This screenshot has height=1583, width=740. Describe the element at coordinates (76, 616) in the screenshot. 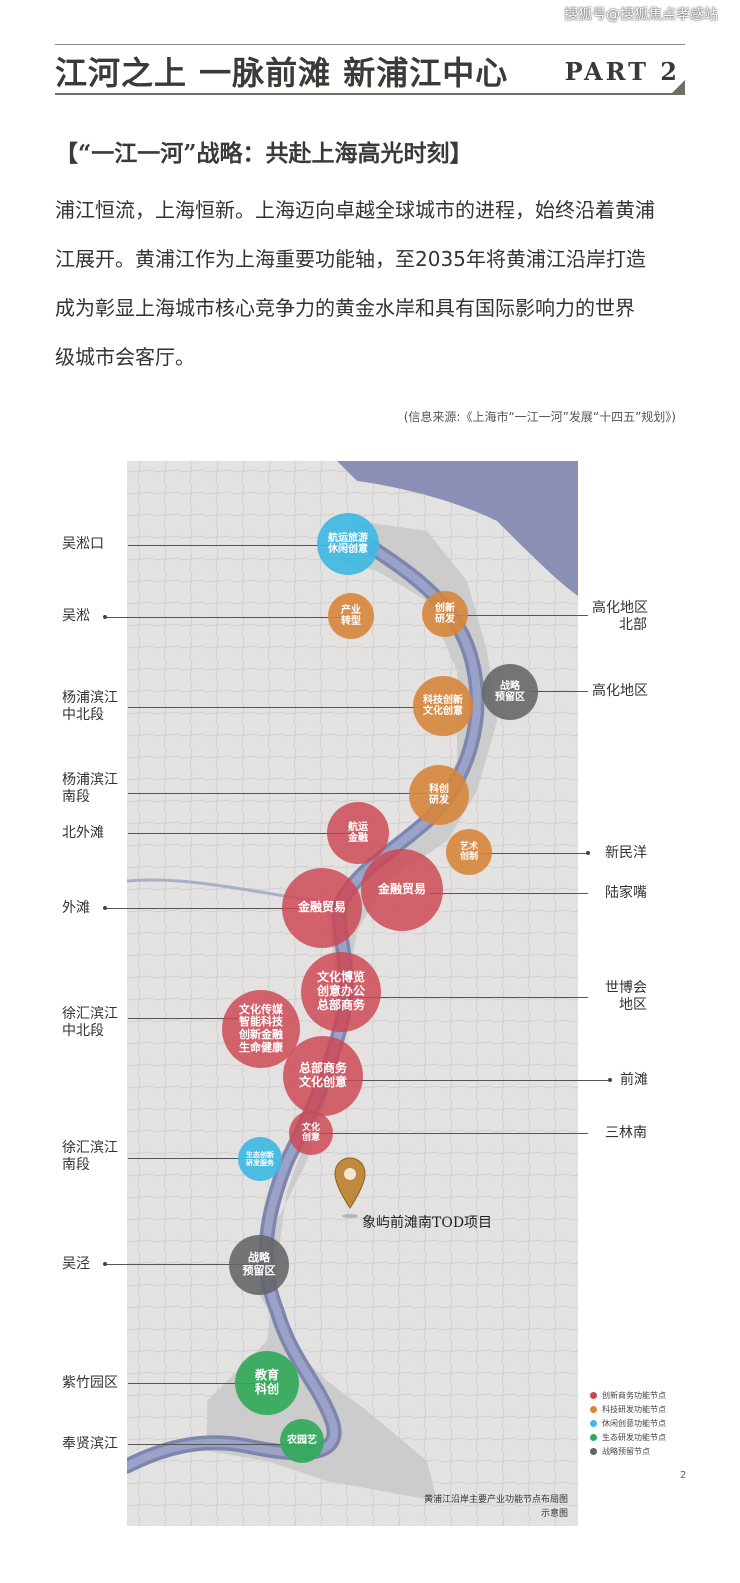

I see `district-label-wusong: 吴淞` at that location.